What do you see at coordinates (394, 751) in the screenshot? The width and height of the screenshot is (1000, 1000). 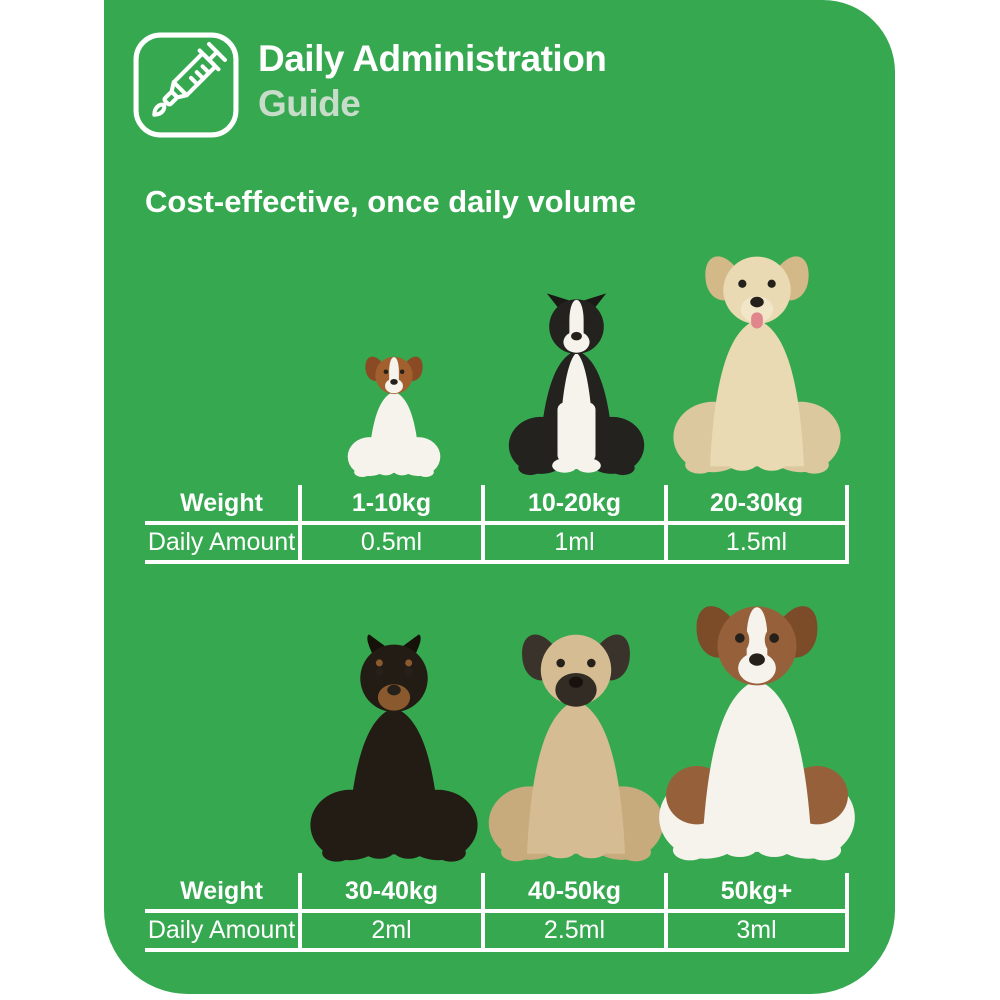 I see `doberman-image` at bounding box center [394, 751].